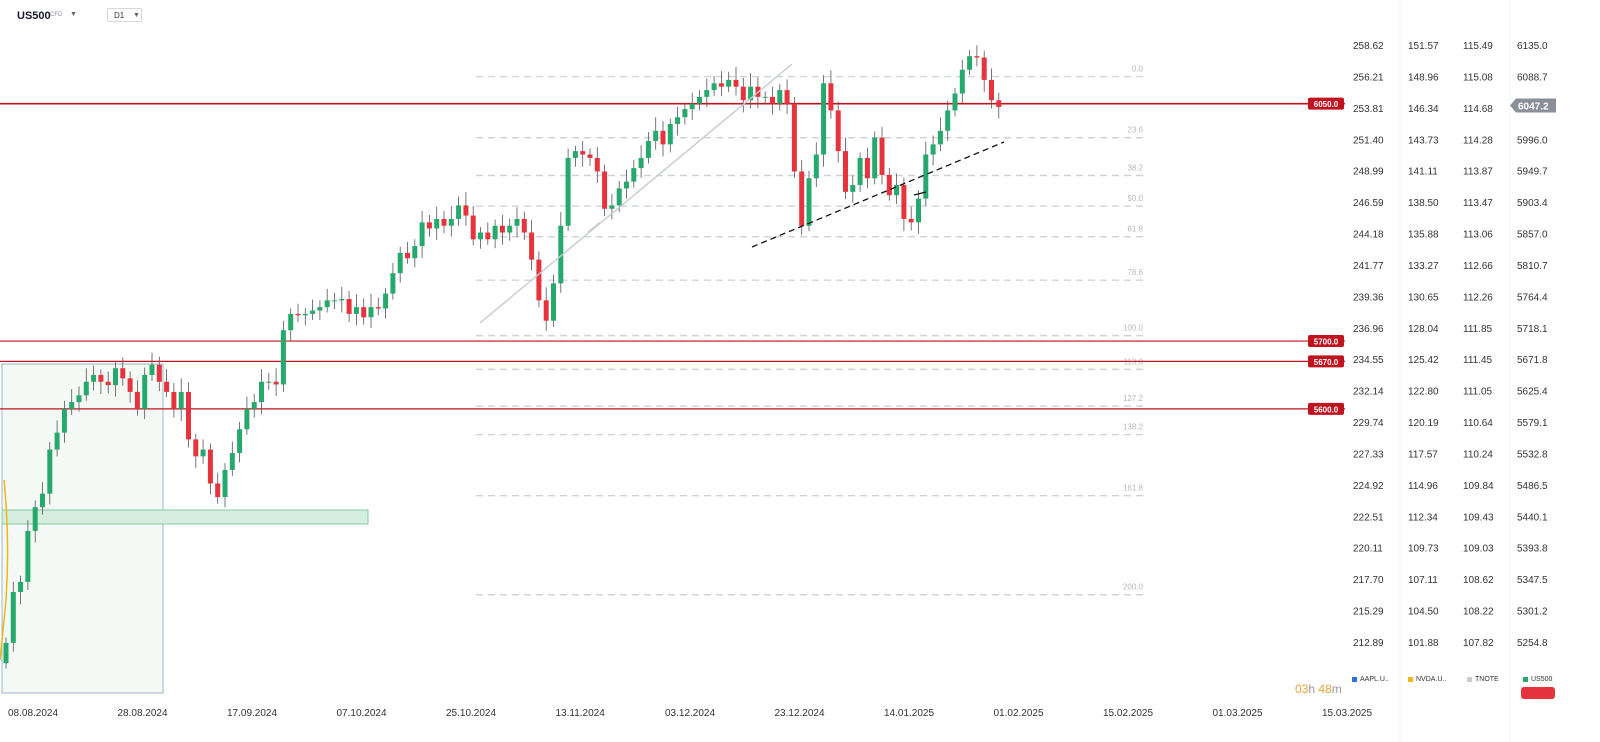 The image size is (1600, 742). Describe the element at coordinates (73, 14) in the screenshot. I see `symbol-dropdown-icon: ▼` at that location.